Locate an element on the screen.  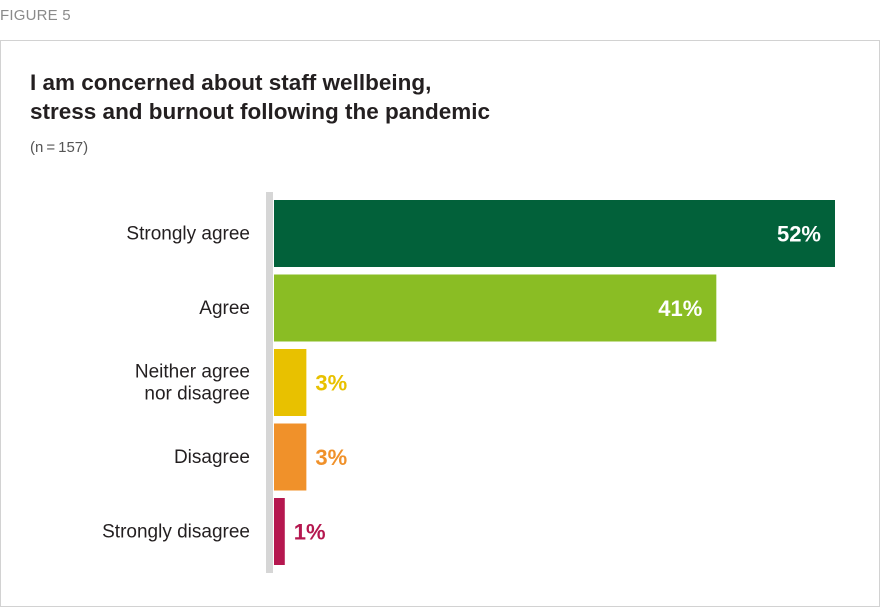
chart-subtitle: (n = 157) is located at coordinates (59, 147).